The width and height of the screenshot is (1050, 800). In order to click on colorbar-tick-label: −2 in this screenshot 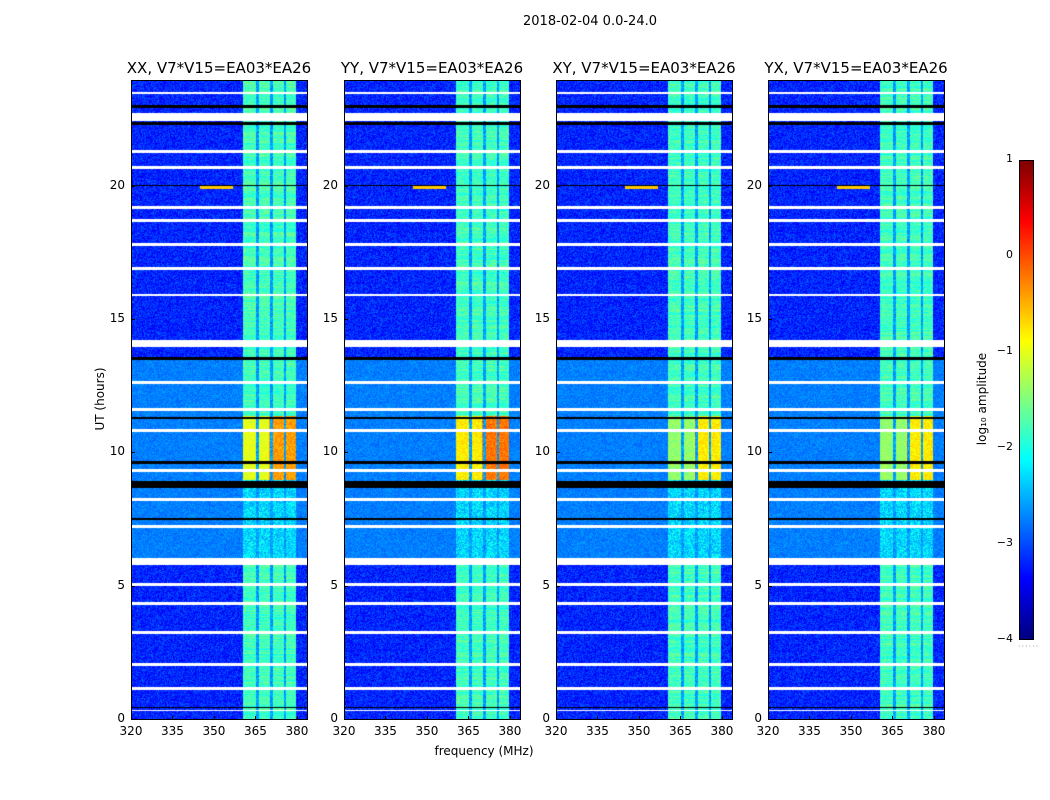, I will do `click(1004, 446)`.